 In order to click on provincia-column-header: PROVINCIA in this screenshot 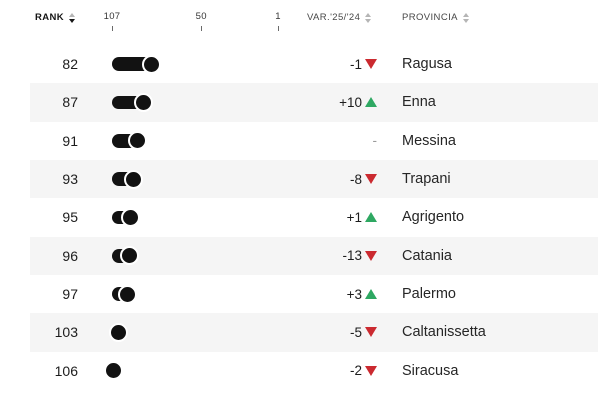, I will do `click(435, 17)`.